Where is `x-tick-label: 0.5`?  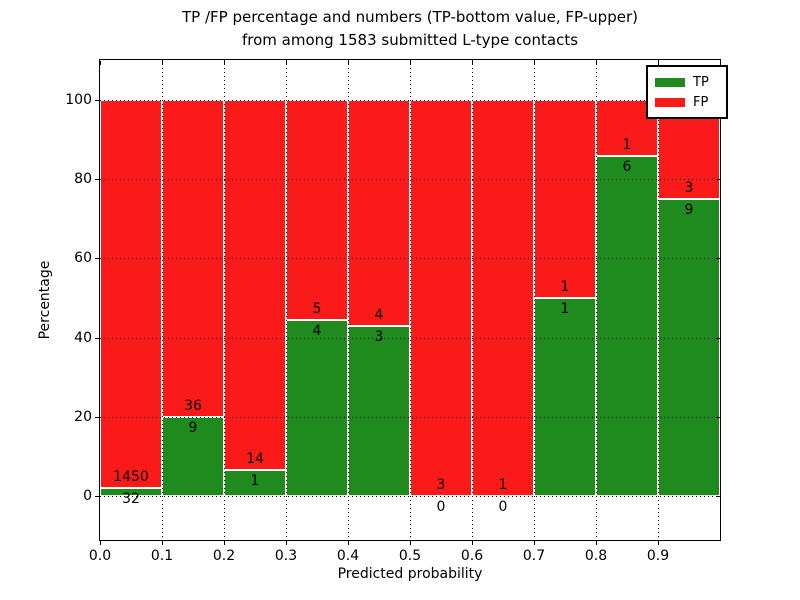 x-tick-label: 0.5 is located at coordinates (410, 556).